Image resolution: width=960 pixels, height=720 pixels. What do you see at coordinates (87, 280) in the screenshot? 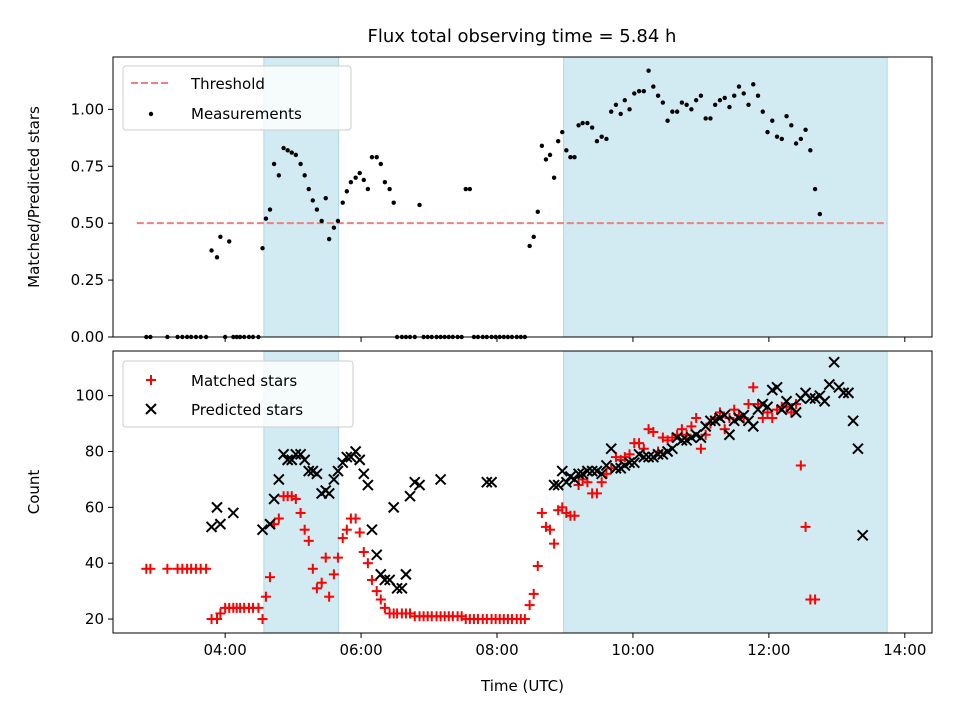
I see `y-tick-label: 0.25` at bounding box center [87, 280].